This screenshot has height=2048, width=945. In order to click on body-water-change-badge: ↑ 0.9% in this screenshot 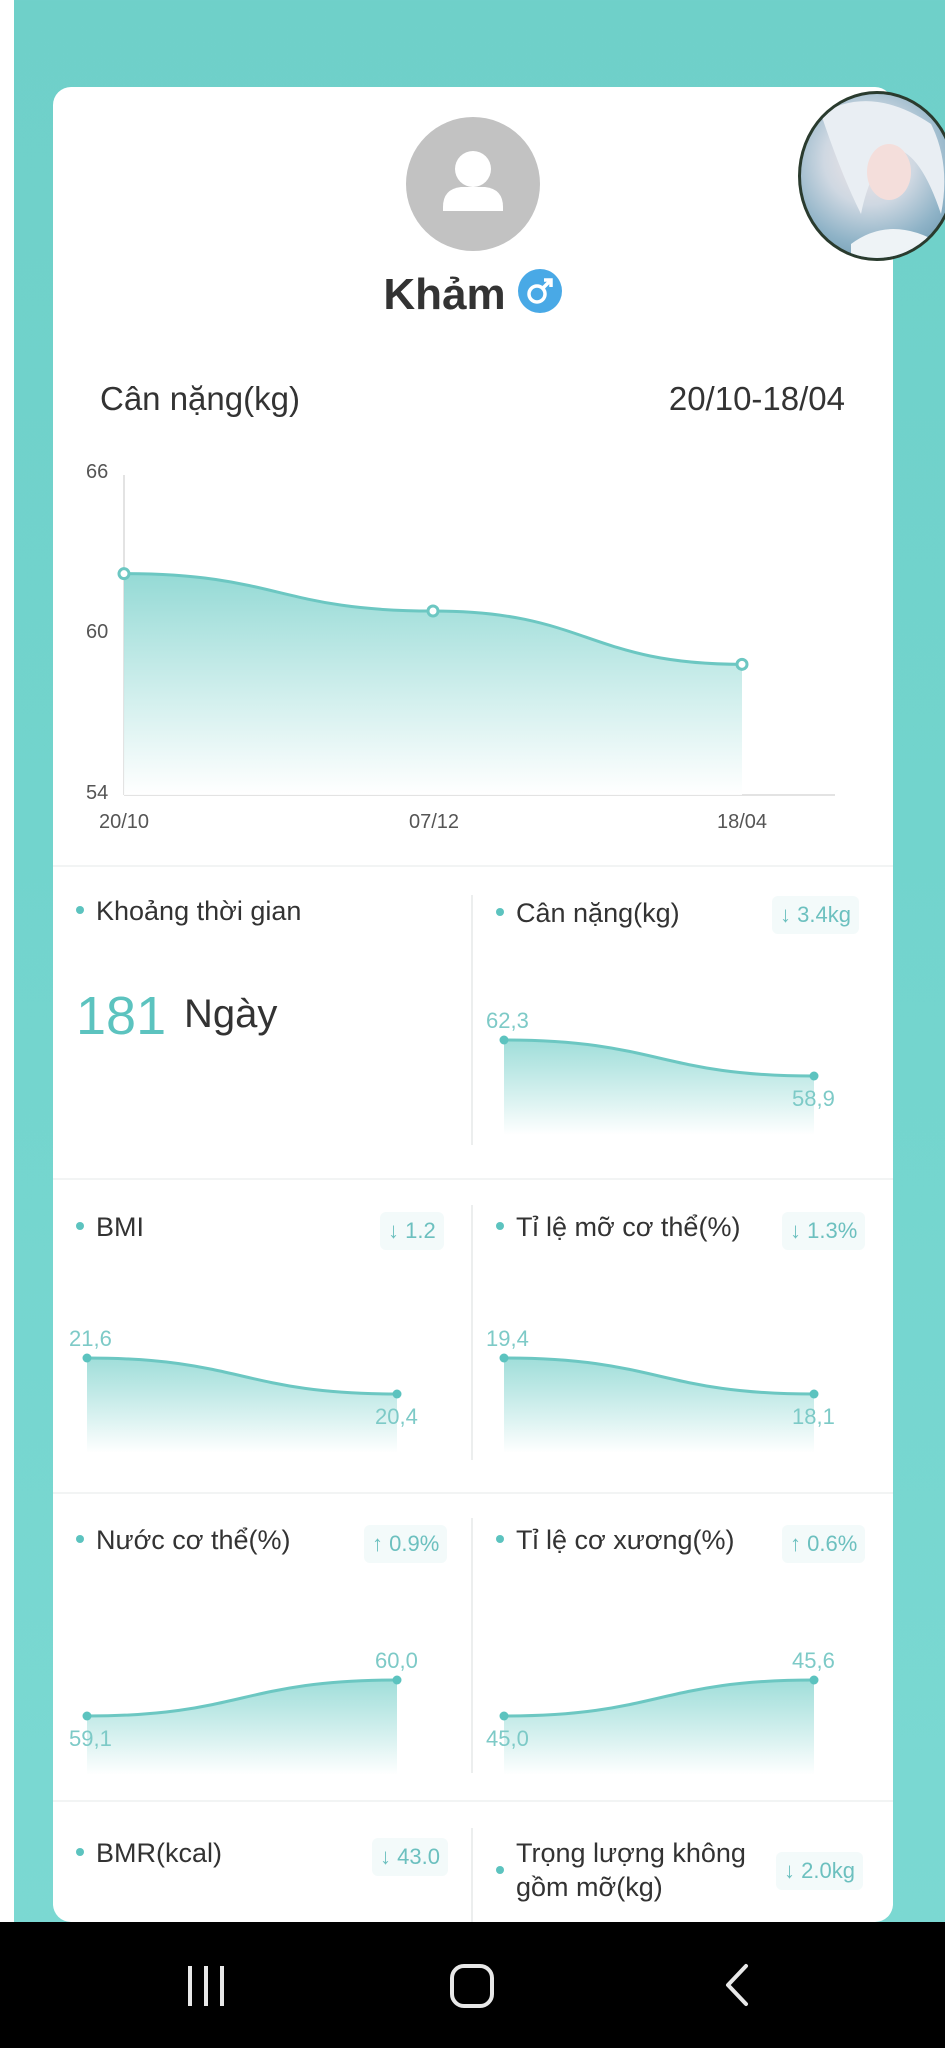, I will do `click(406, 1544)`.